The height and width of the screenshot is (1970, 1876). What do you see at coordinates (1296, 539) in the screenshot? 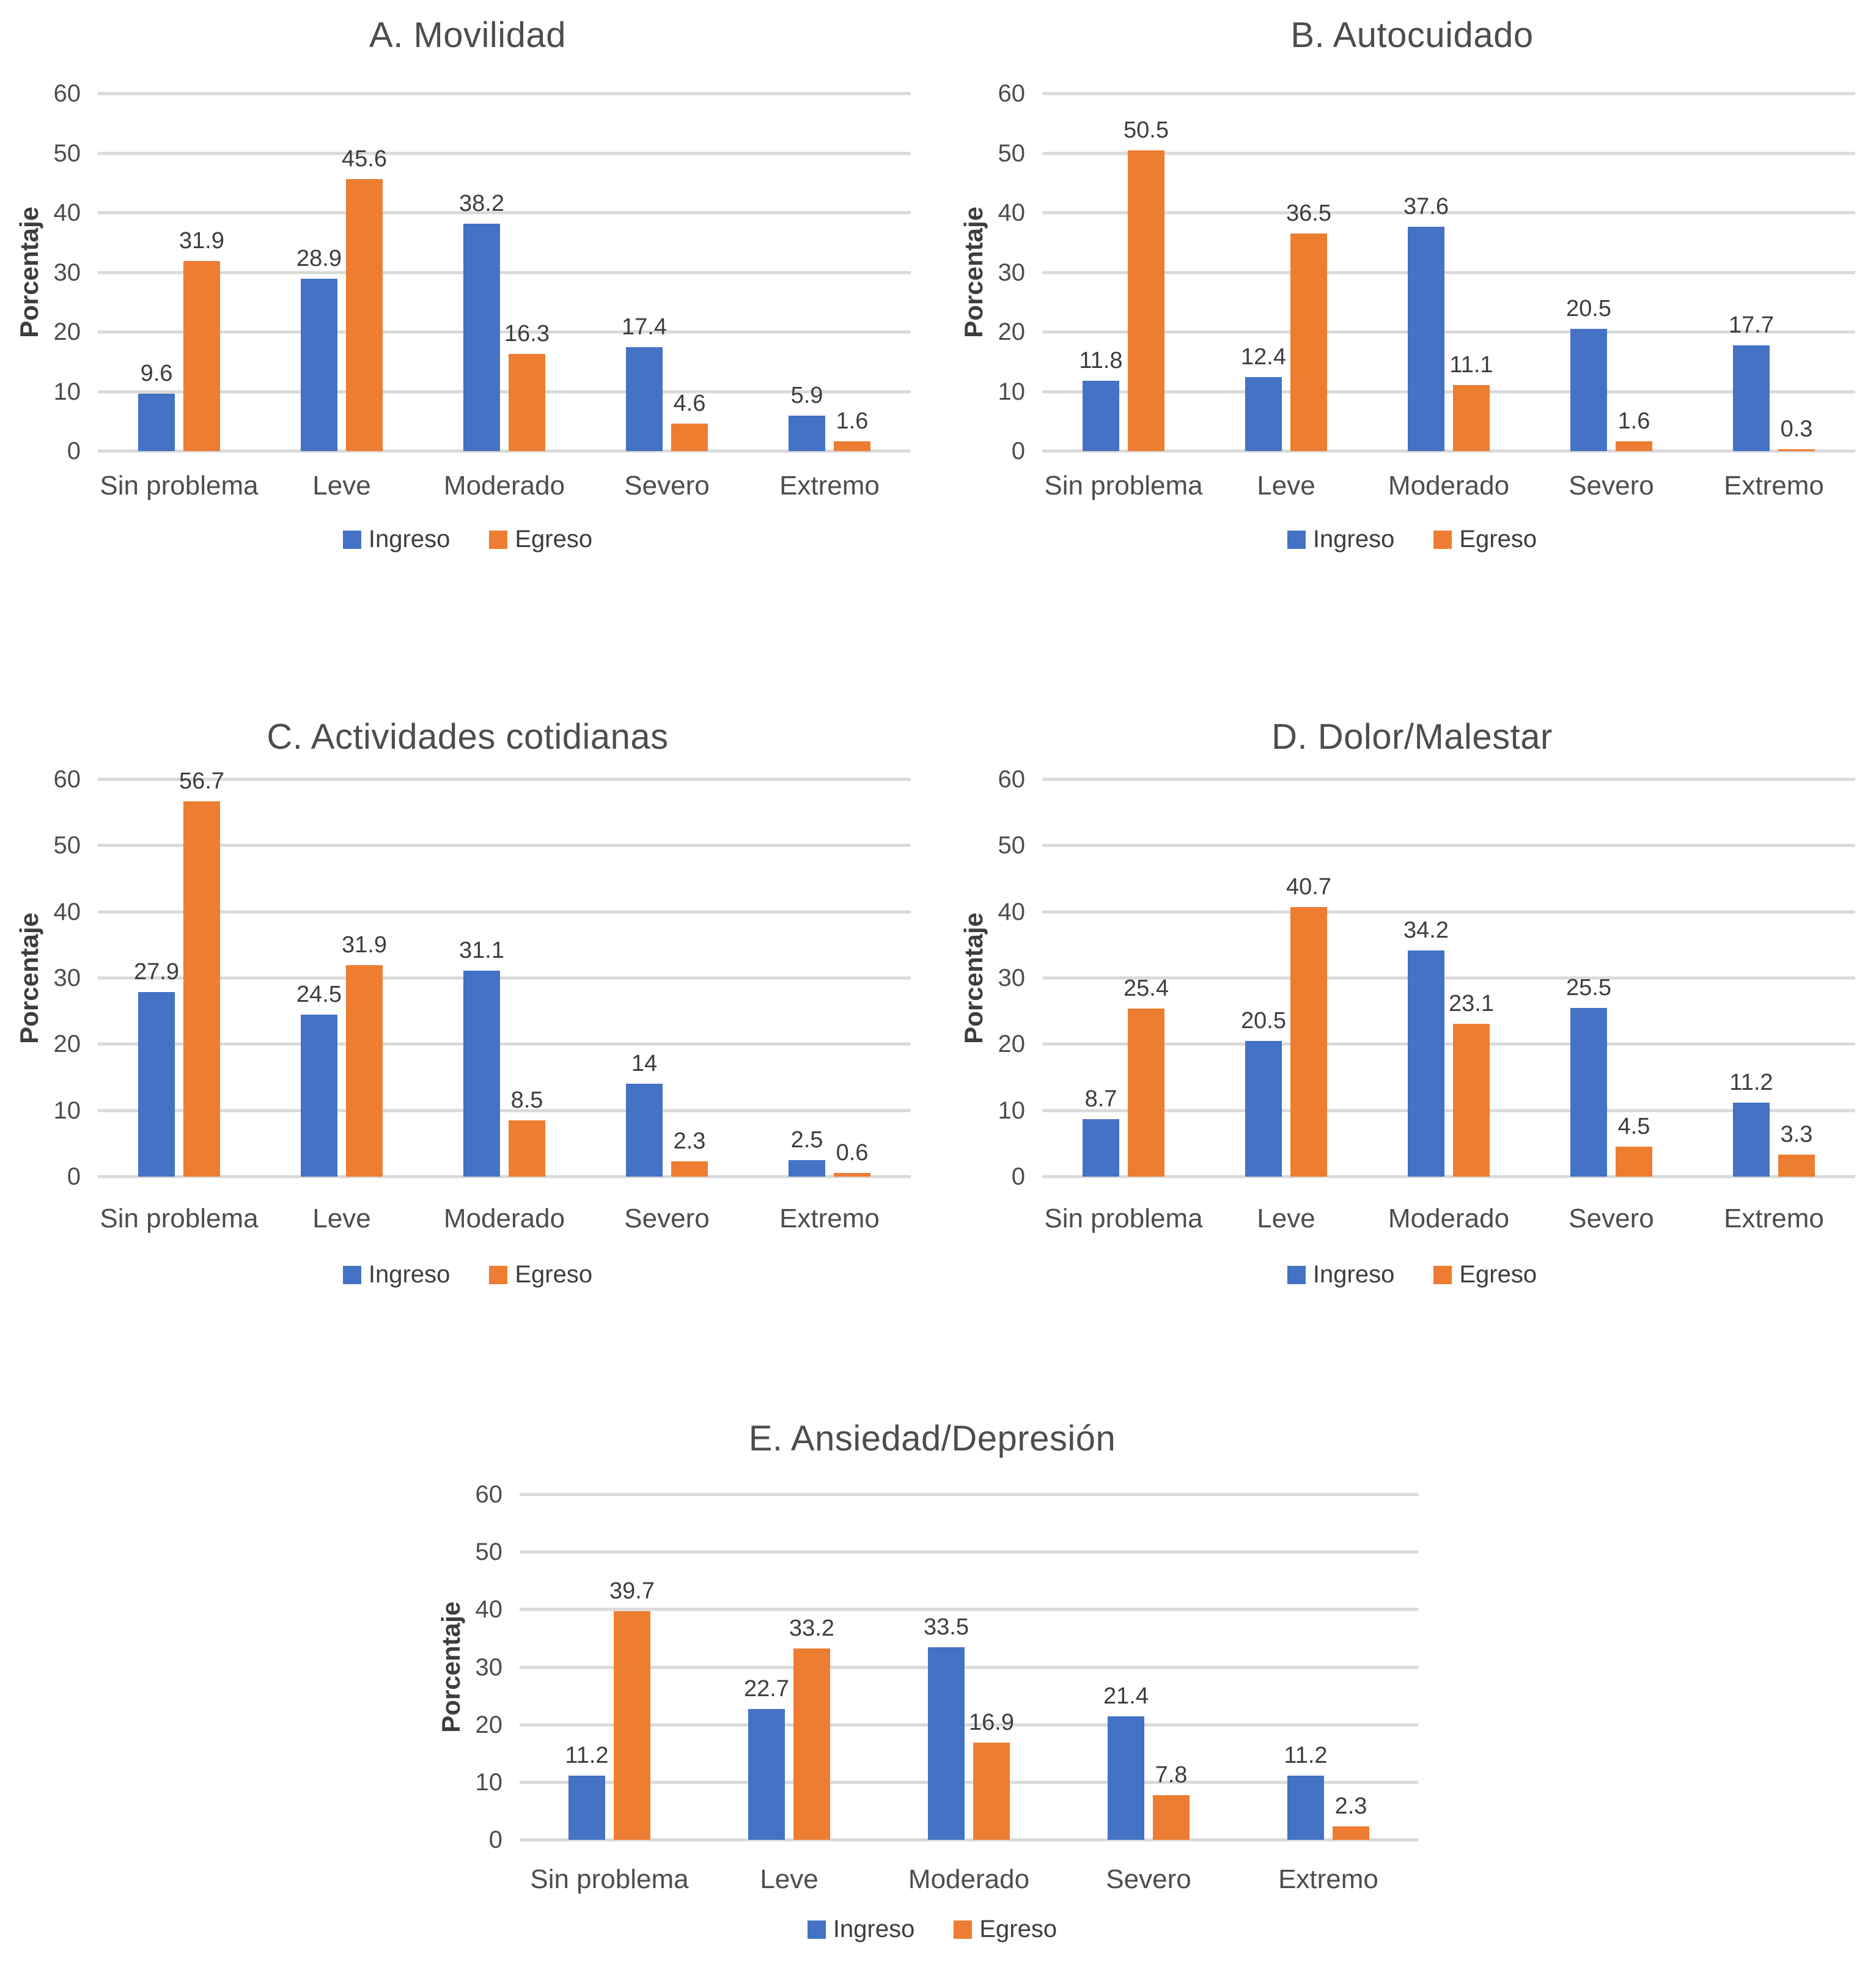
I see `legend-swatch-ingreso` at bounding box center [1296, 539].